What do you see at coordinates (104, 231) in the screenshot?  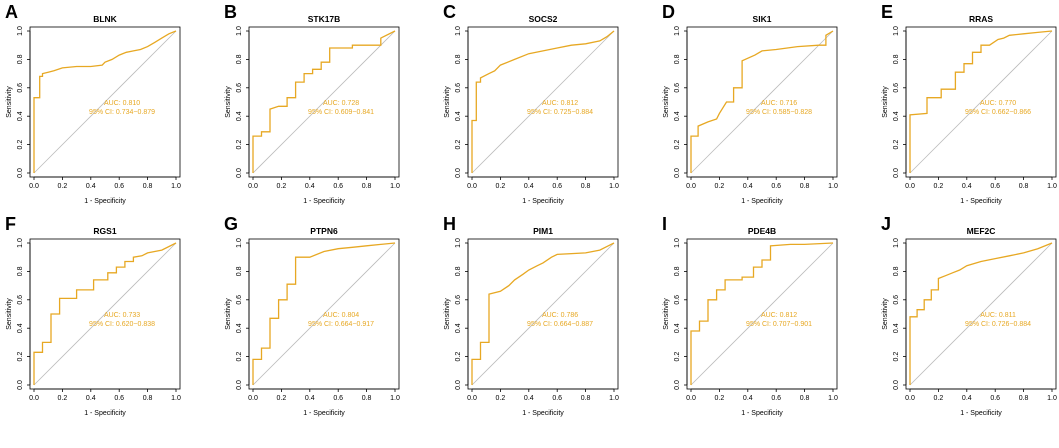 I see `plot-title: RGS1` at bounding box center [104, 231].